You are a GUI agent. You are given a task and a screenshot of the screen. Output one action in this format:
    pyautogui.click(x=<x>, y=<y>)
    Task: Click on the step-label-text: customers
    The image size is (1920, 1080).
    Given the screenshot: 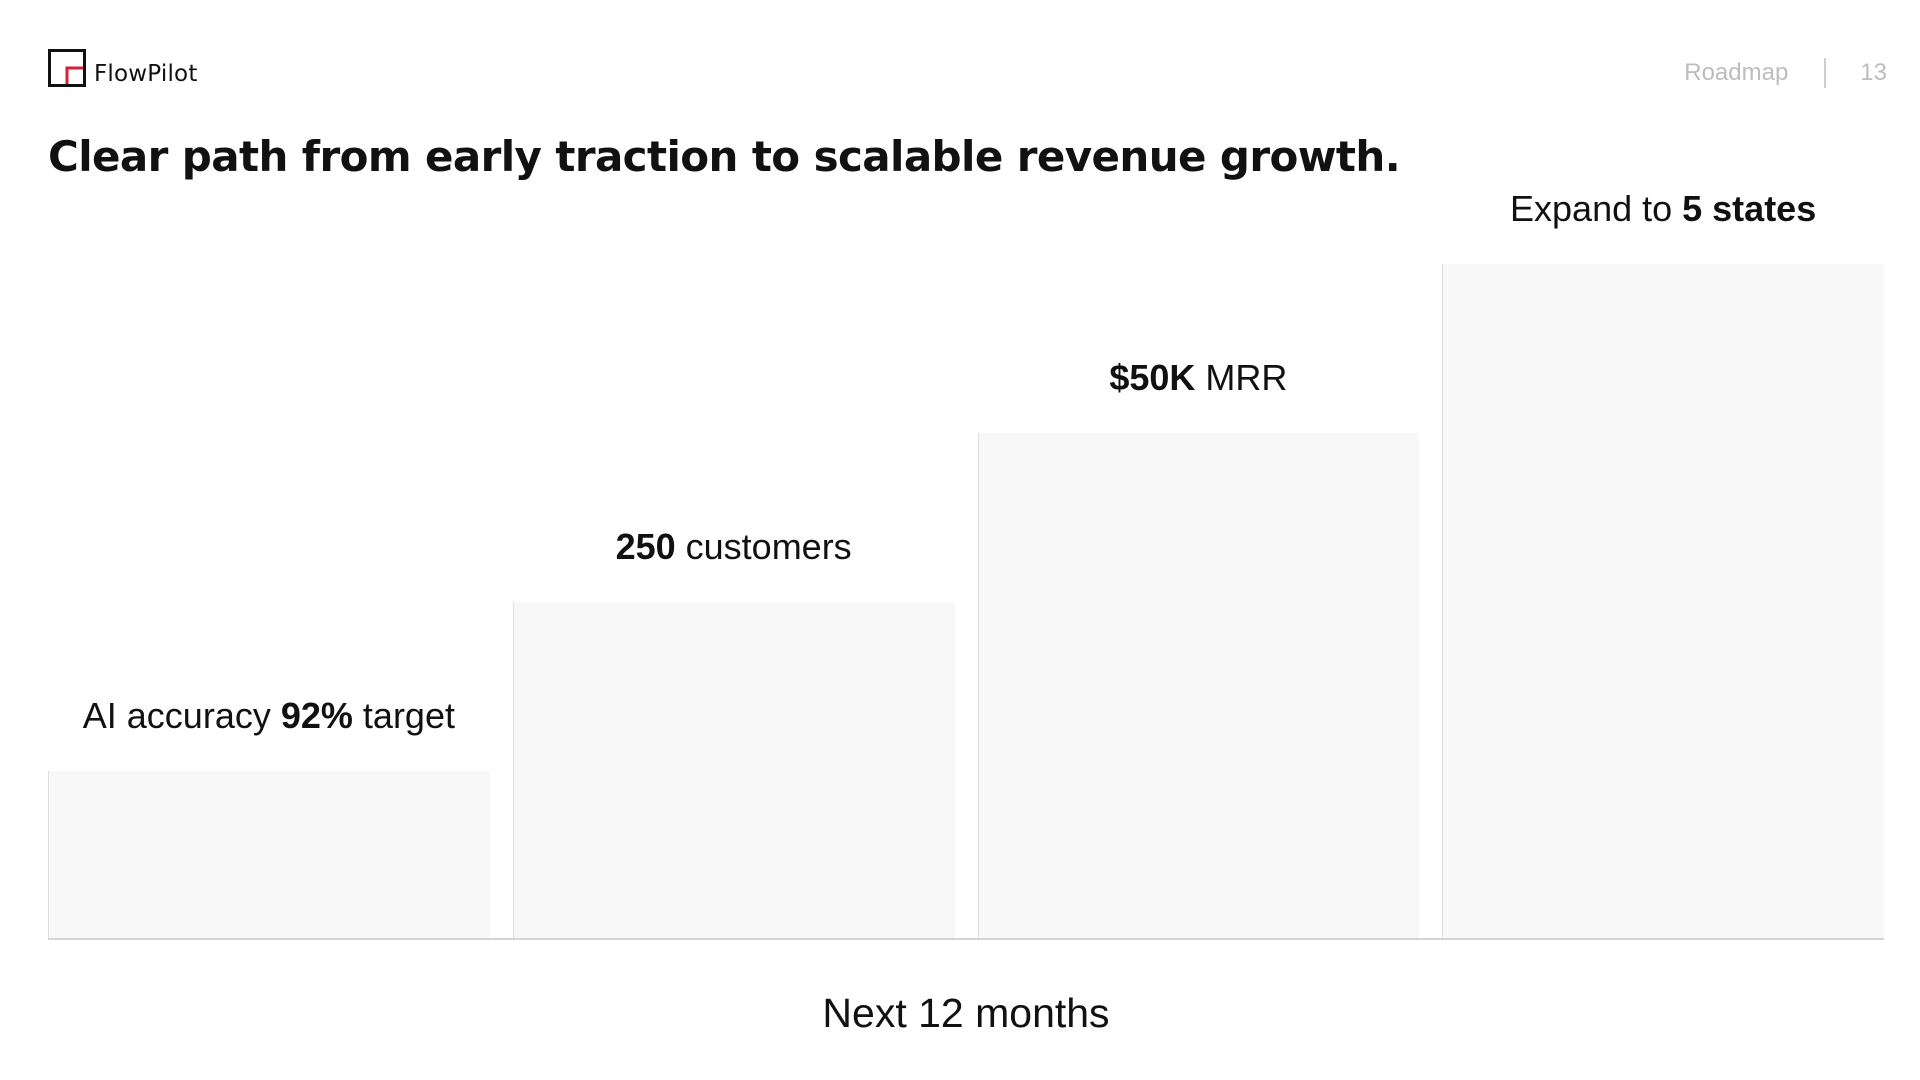 What is the action you would take?
    pyautogui.click(x=763, y=546)
    